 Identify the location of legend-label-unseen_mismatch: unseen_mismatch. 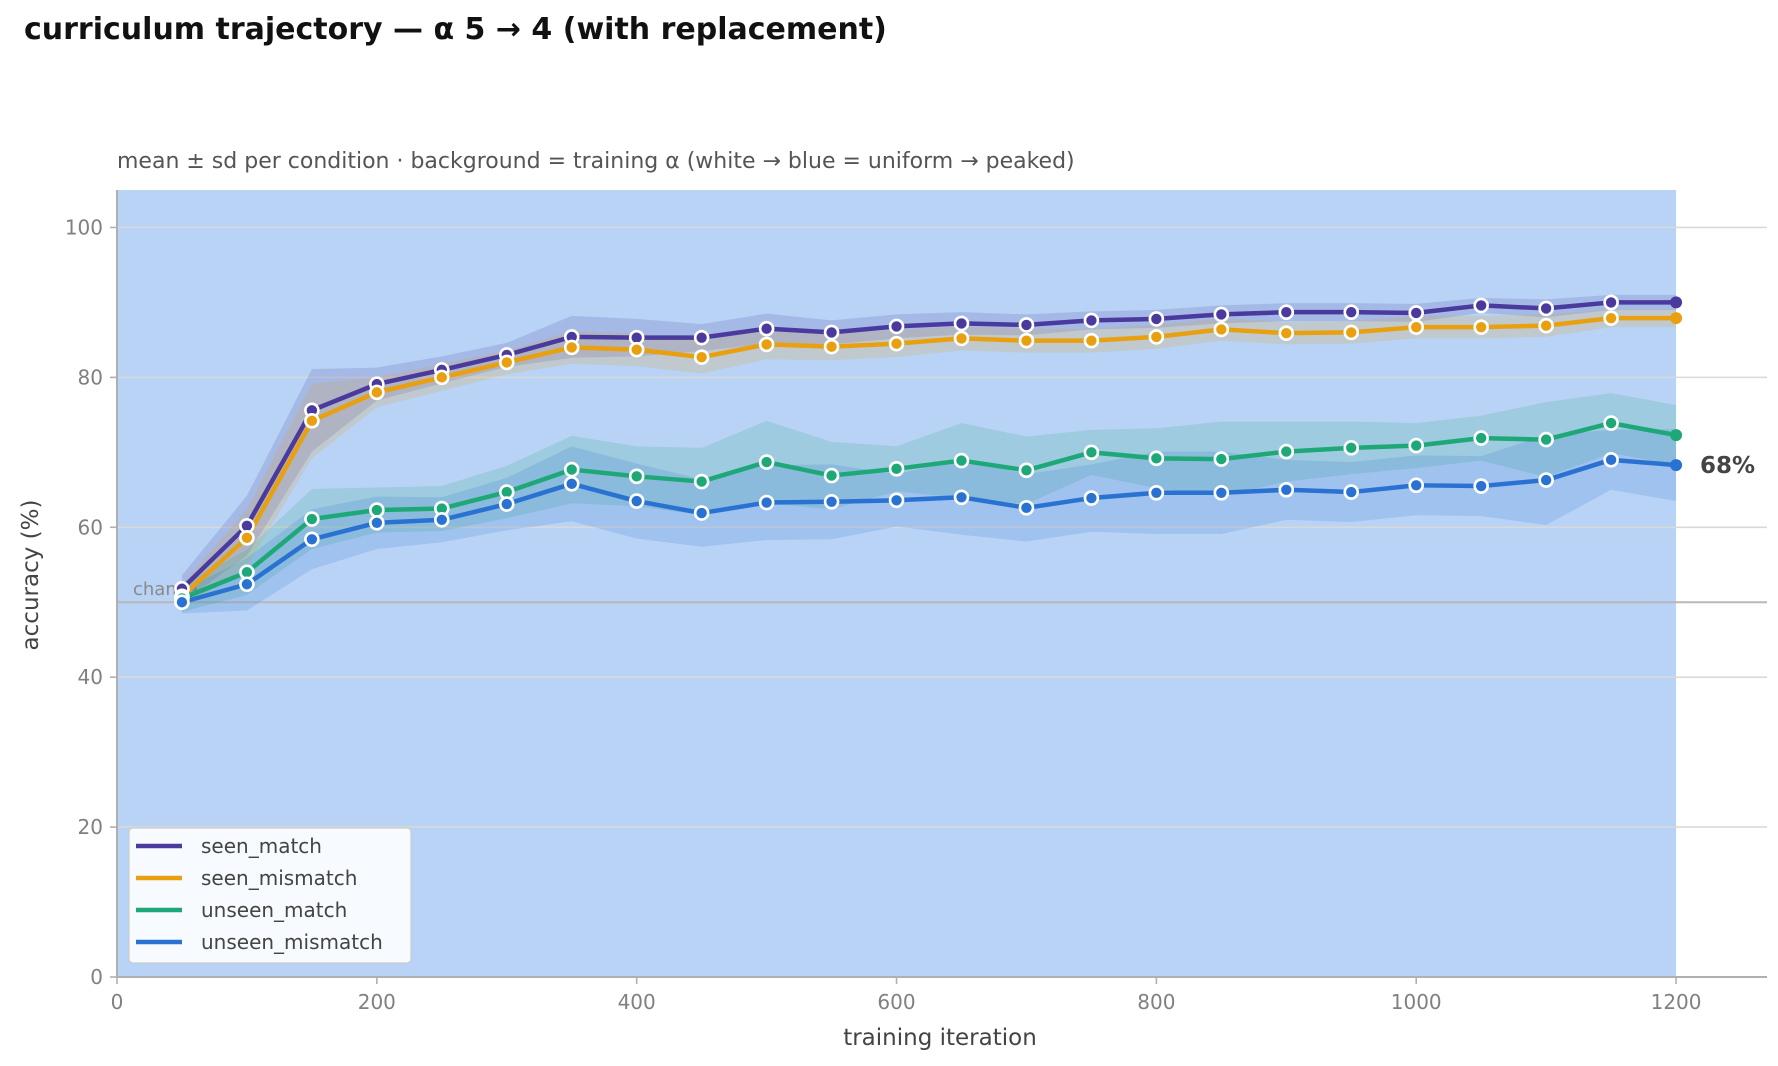
(292, 942).